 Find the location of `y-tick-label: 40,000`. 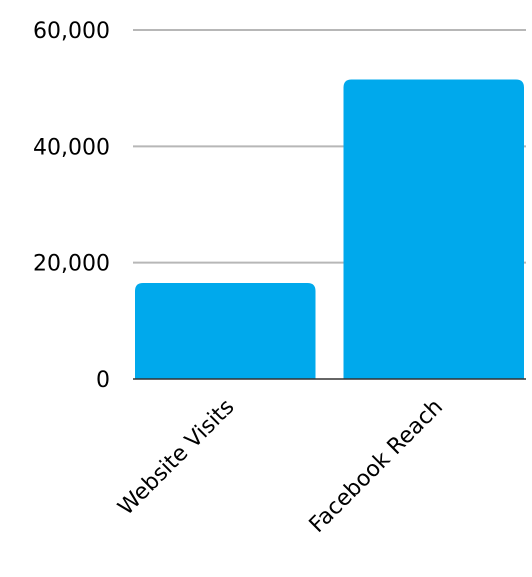

y-tick-label: 40,000 is located at coordinates (71, 147).